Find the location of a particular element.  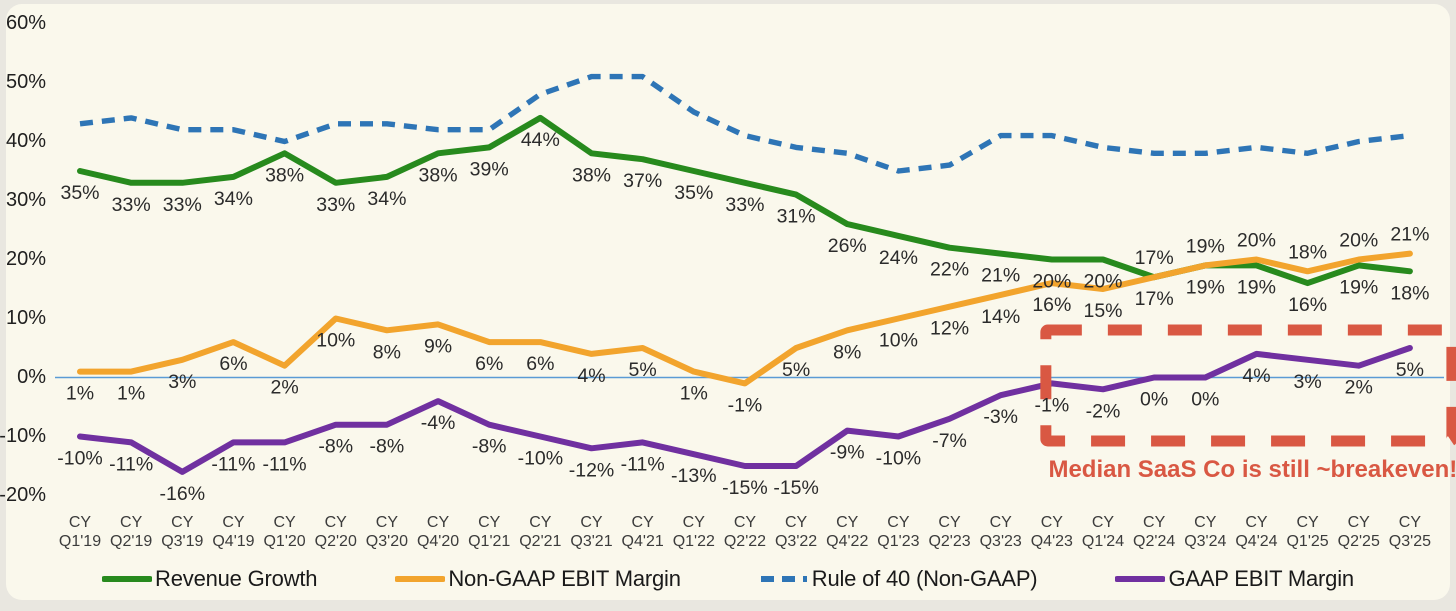

data-label-revenue-growth: 37% is located at coordinates (642, 181).